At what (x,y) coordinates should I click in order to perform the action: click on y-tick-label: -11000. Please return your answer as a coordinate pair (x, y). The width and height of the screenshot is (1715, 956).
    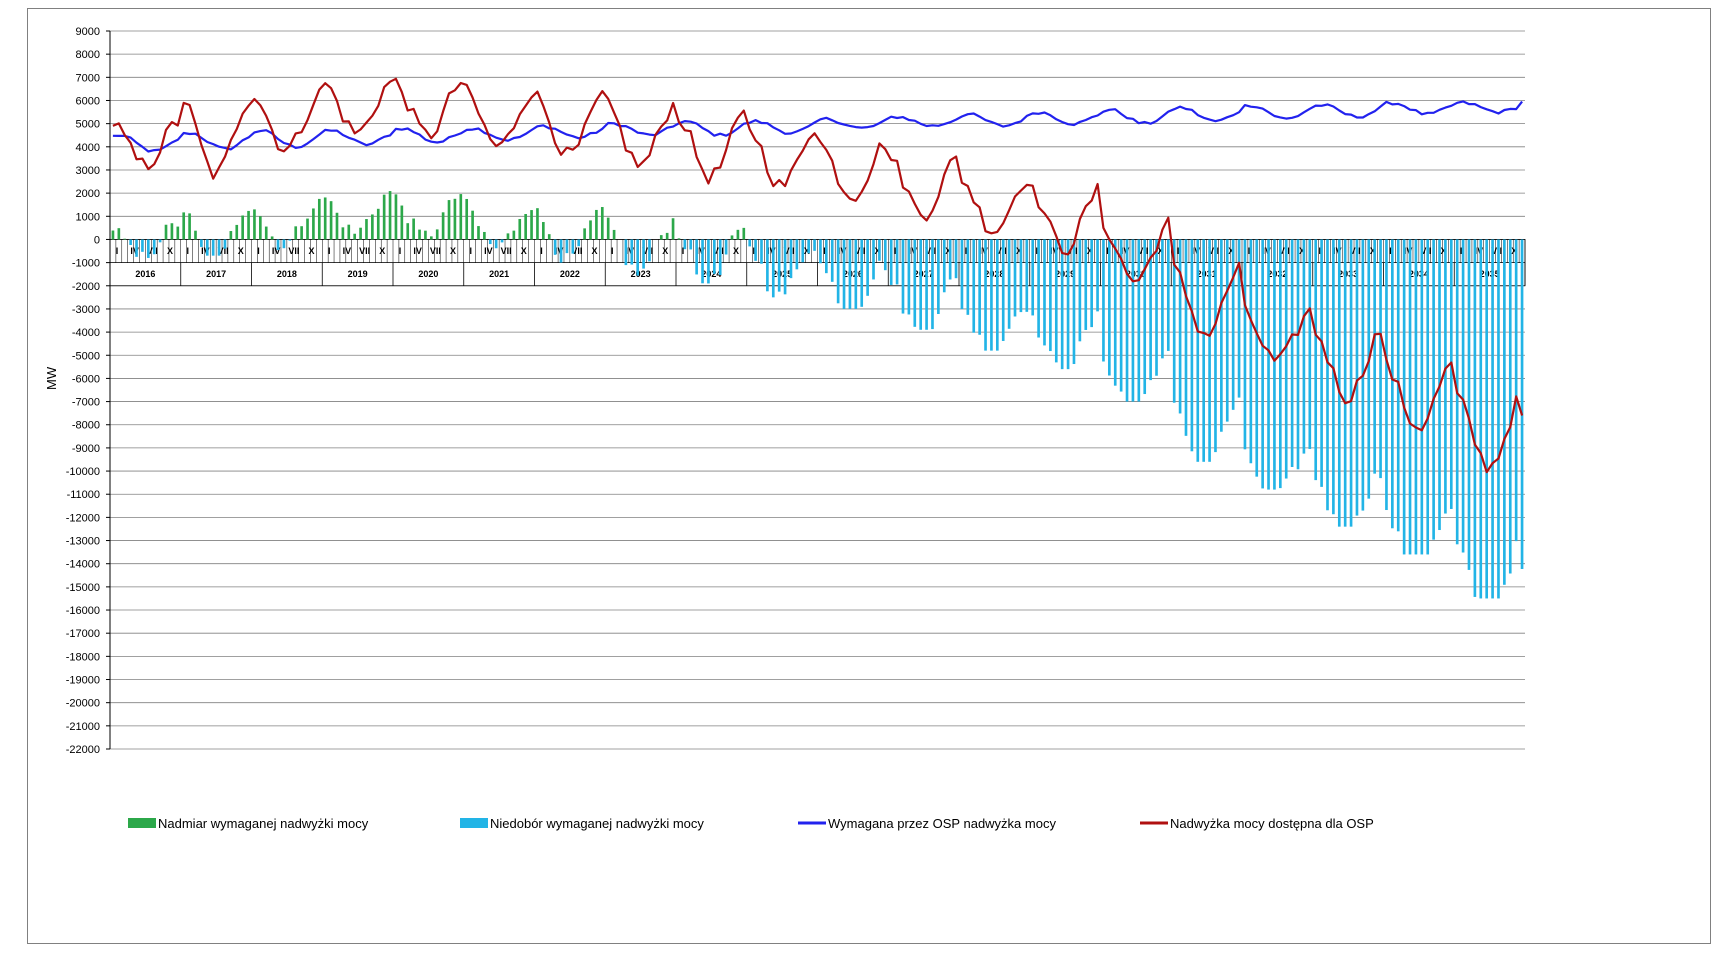
    Looking at the image, I should click on (83, 495).